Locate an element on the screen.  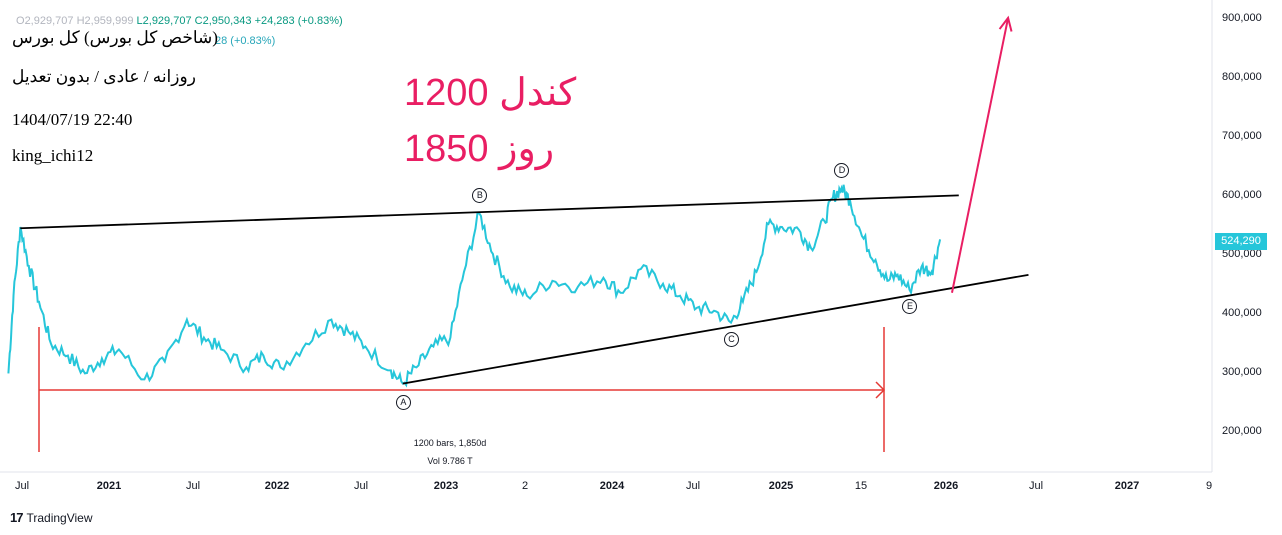
price-tick: 500,000 is located at coordinates (1242, 254).